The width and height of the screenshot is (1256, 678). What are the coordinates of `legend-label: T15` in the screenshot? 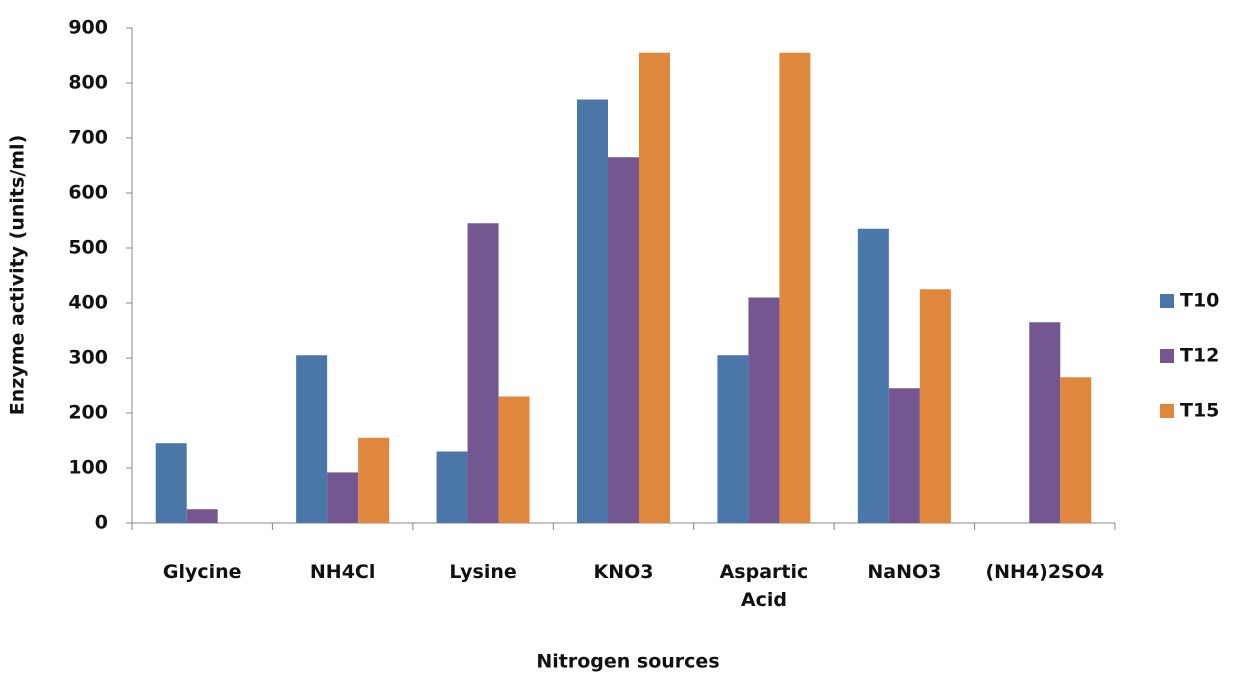 It's located at (1199, 411).